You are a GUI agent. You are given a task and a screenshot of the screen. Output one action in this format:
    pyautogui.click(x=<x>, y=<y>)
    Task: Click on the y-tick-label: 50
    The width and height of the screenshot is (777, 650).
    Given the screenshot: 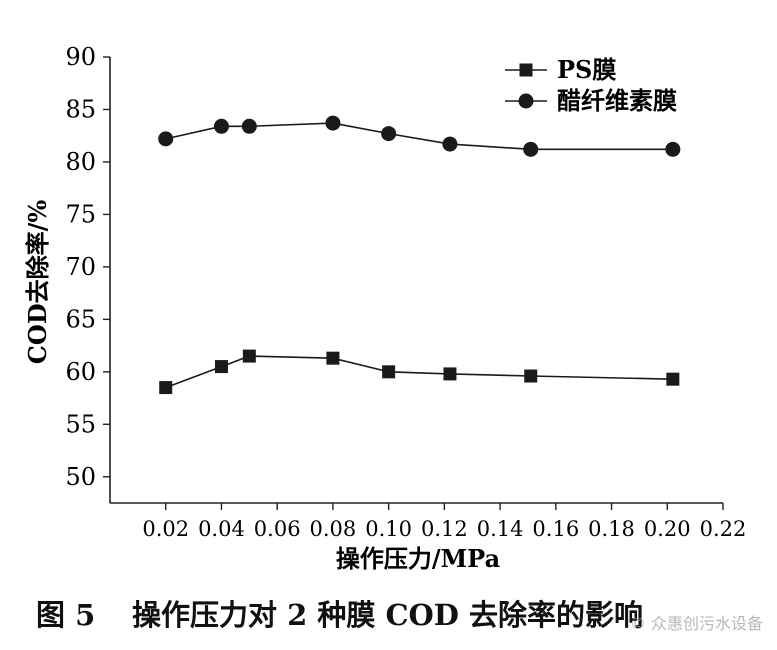 What is the action you would take?
    pyautogui.click(x=80, y=477)
    